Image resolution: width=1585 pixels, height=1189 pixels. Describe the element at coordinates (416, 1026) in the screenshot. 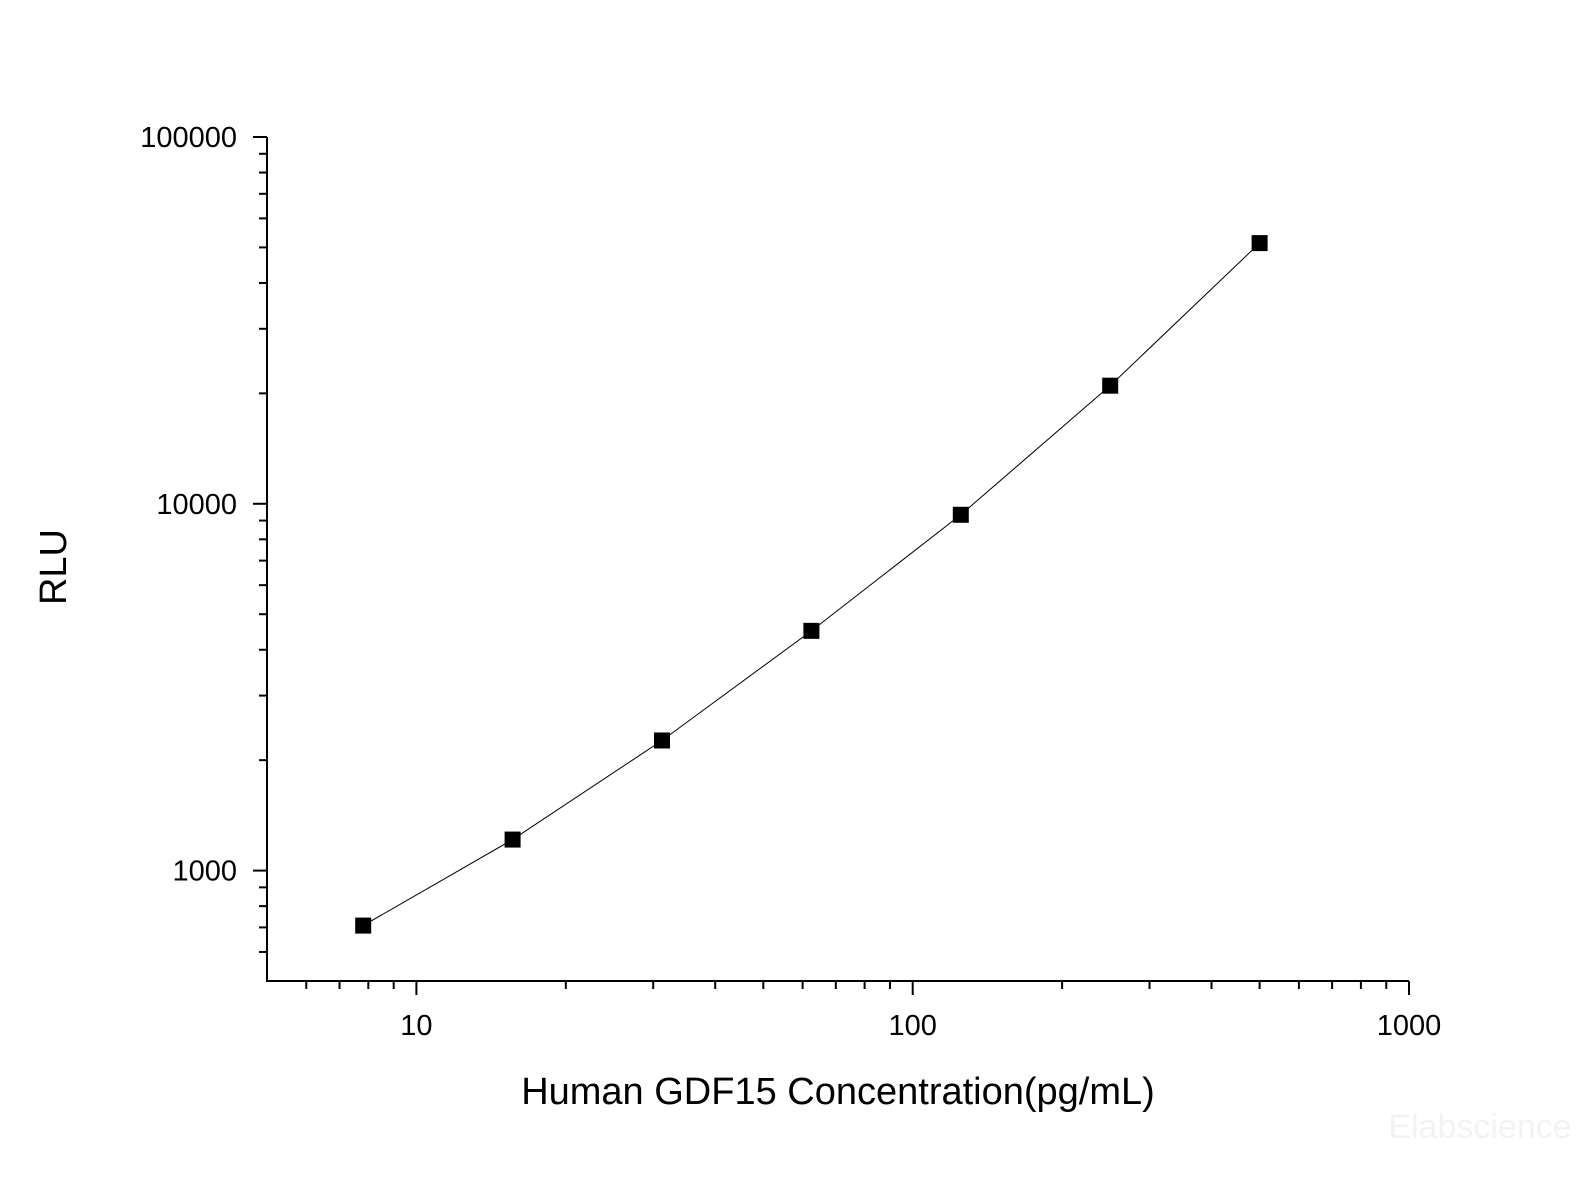

I see `x-tick-label: 10` at that location.